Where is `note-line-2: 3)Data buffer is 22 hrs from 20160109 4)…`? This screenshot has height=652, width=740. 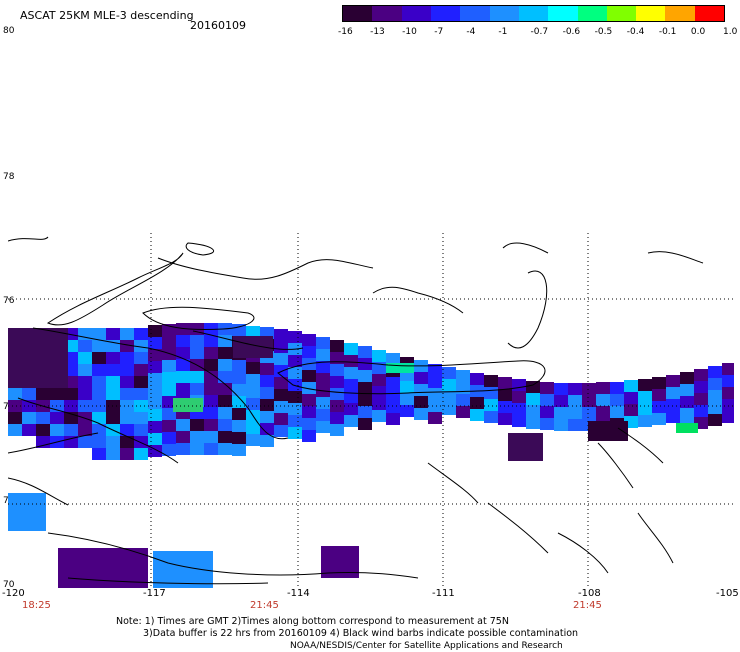
note-line-2: 3)Data buffer is 22 hrs from 20160109 4)… is located at coordinates (361, 633).